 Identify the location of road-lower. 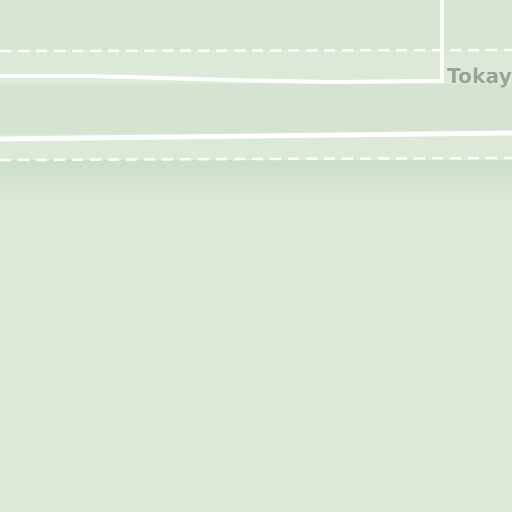
(256, 136).